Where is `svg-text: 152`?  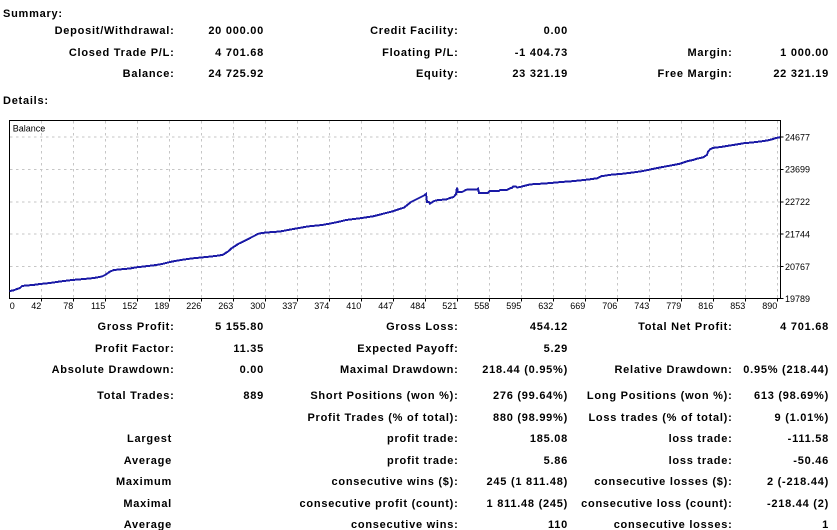 svg-text: 152 is located at coordinates (129, 306).